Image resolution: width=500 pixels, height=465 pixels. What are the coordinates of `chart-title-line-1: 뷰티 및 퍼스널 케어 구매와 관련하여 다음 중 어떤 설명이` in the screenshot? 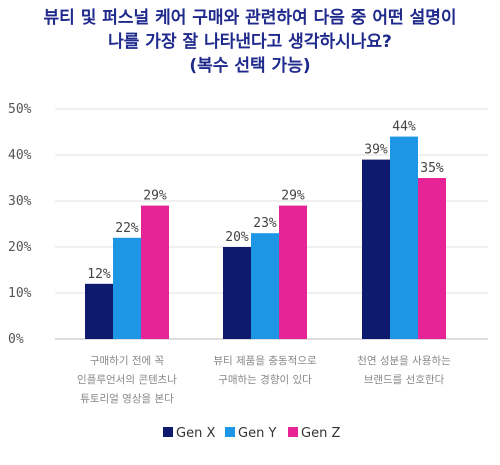 It's located at (250, 18).